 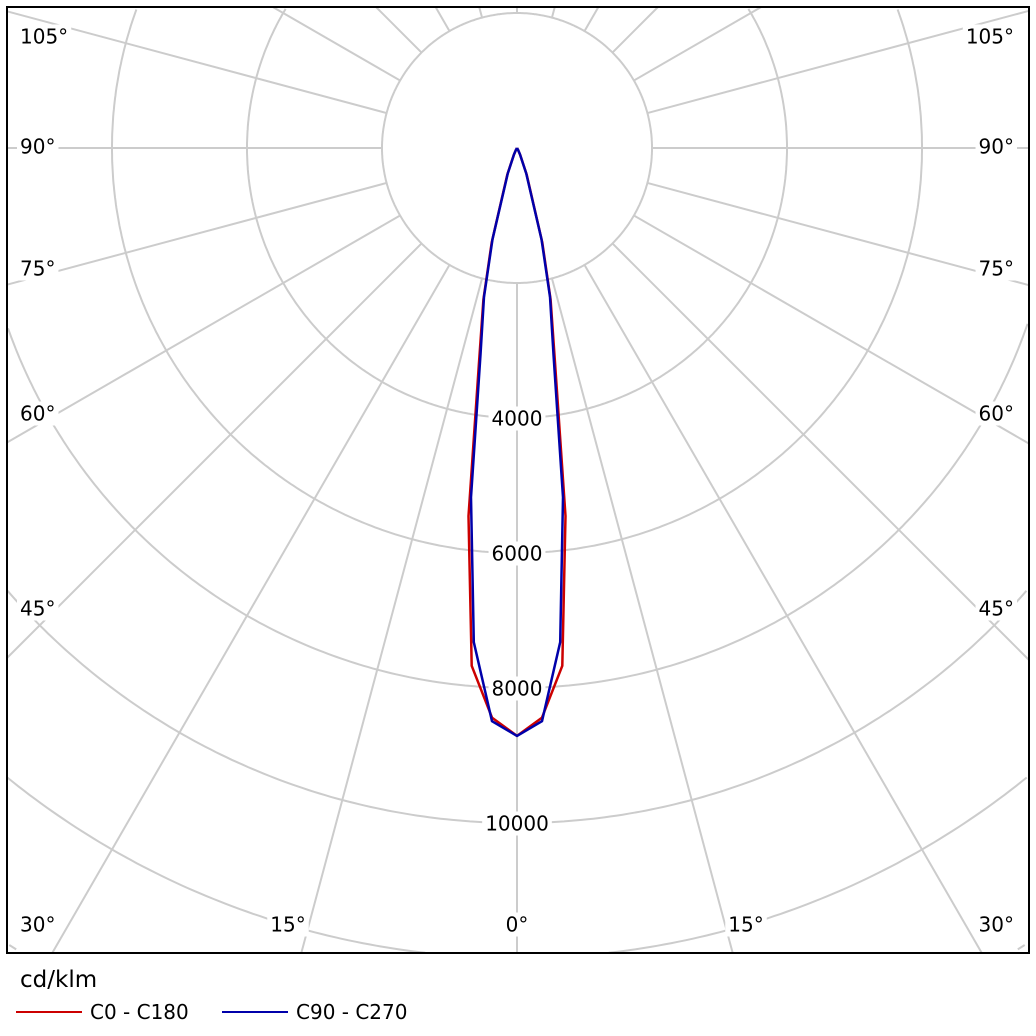 I want to click on angle-label-left: 75°, so click(x=37, y=269).